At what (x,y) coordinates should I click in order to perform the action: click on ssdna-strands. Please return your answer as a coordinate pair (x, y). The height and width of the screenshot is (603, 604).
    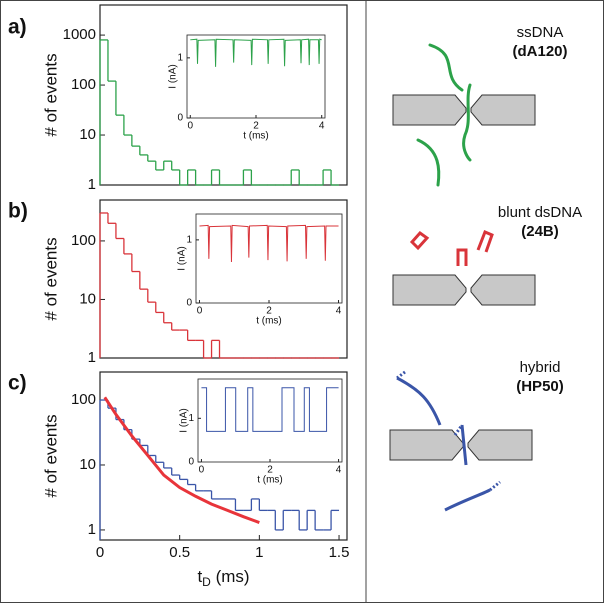
    Looking at the image, I should click on (444, 115).